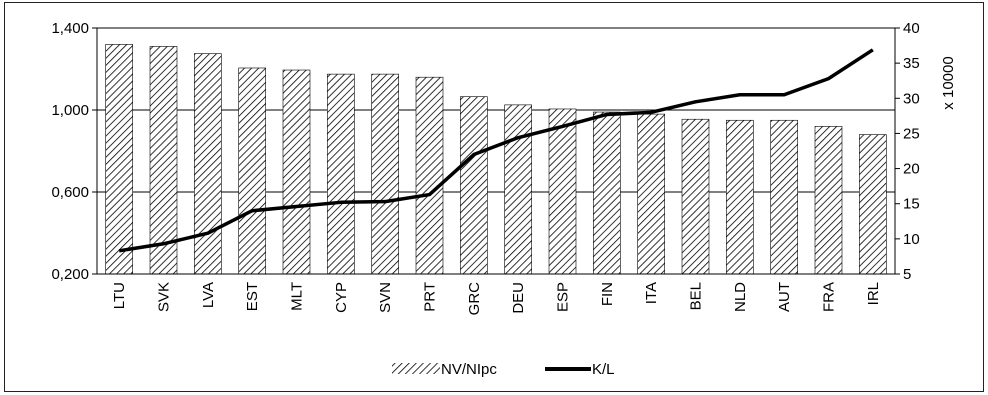  Describe the element at coordinates (252, 296) in the screenshot. I see `category-label-est: EST` at that location.